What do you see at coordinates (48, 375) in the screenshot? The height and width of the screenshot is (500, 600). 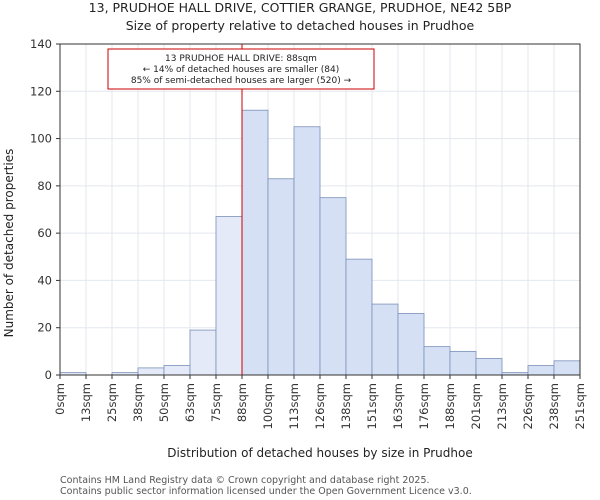 I see `y-tick-label-0: 0` at bounding box center [48, 375].